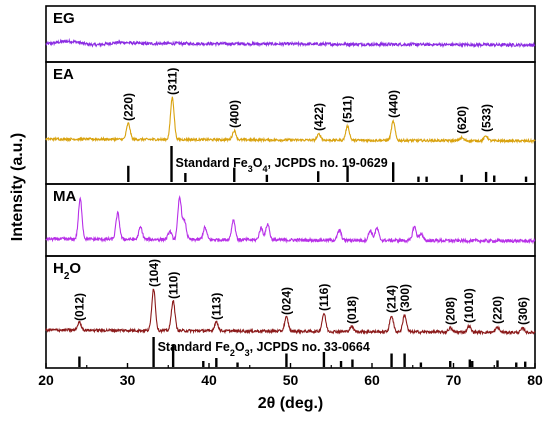  What do you see at coordinates (462, 120) in the screenshot?
I see `peak-label-620: (620)` at bounding box center [462, 120].